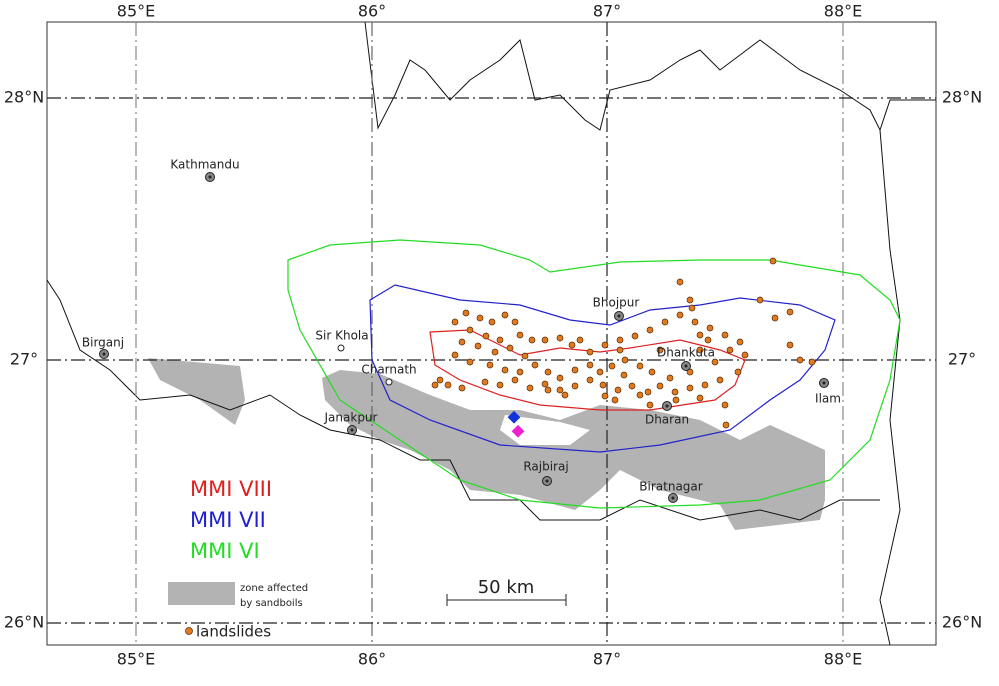  I want to click on legend-mmi: MMI VII, so click(228, 520).